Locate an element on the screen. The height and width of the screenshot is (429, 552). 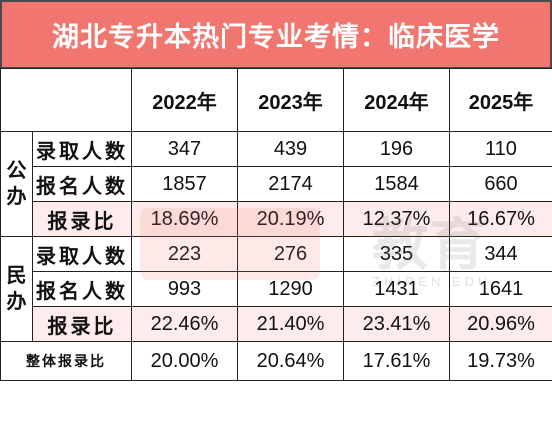
year-header: 2023年 is located at coordinates (290, 100).